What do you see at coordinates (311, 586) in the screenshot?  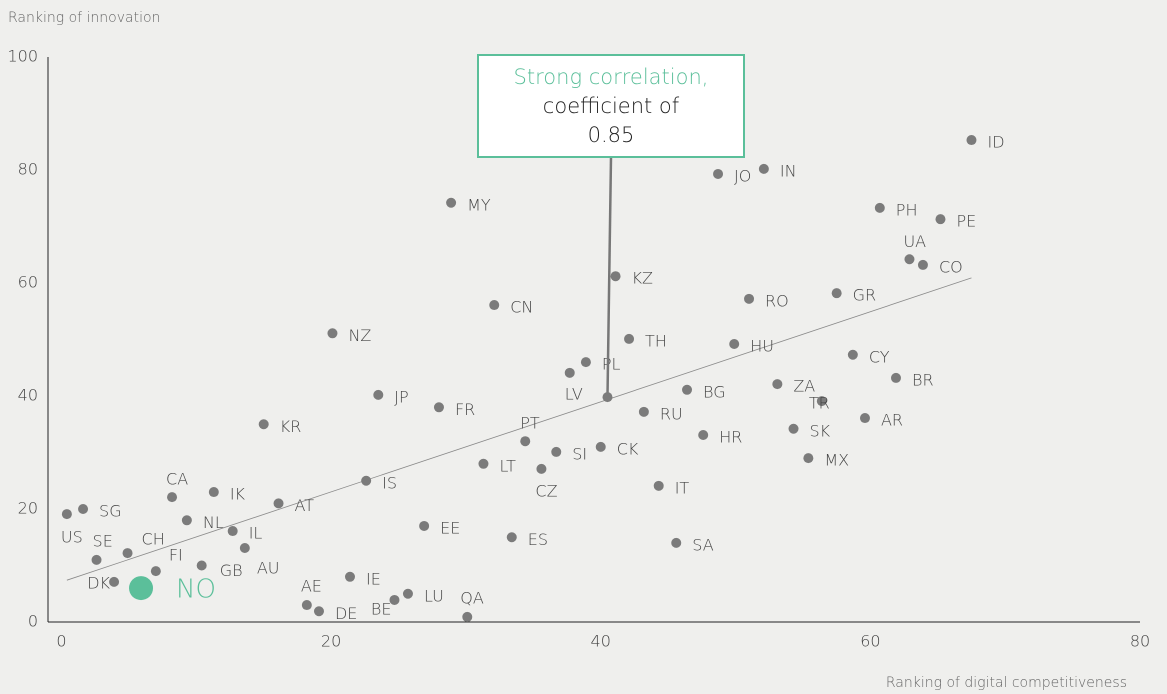 I see `point-label: AE` at bounding box center [311, 586].